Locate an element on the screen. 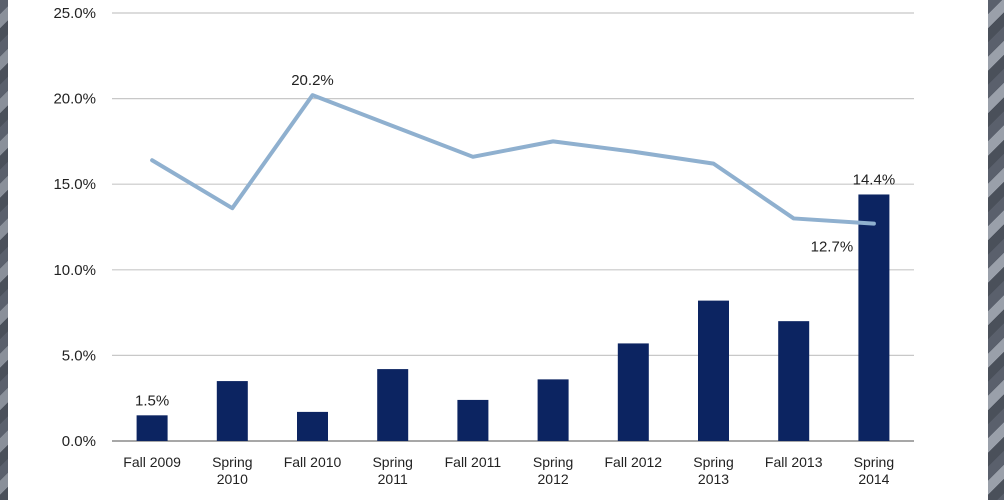 The width and height of the screenshot is (1004, 500). data-label: 12.7% is located at coordinates (832, 247).